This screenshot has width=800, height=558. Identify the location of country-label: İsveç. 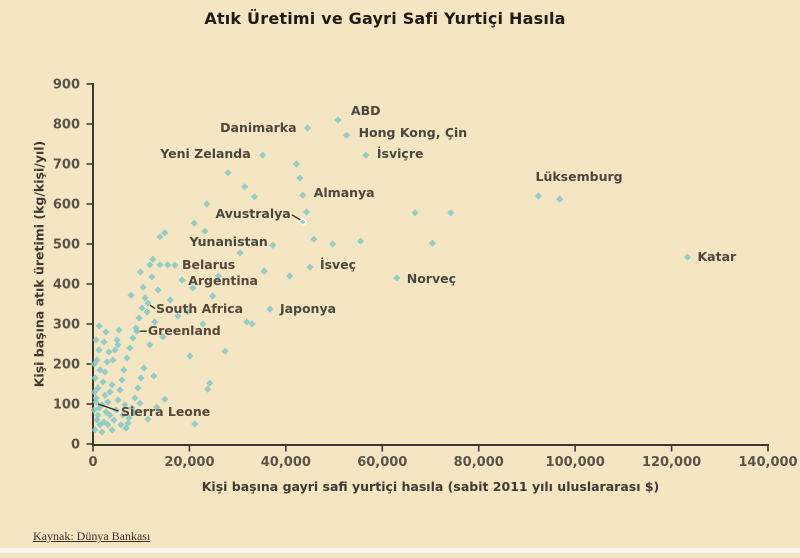
(338, 264).